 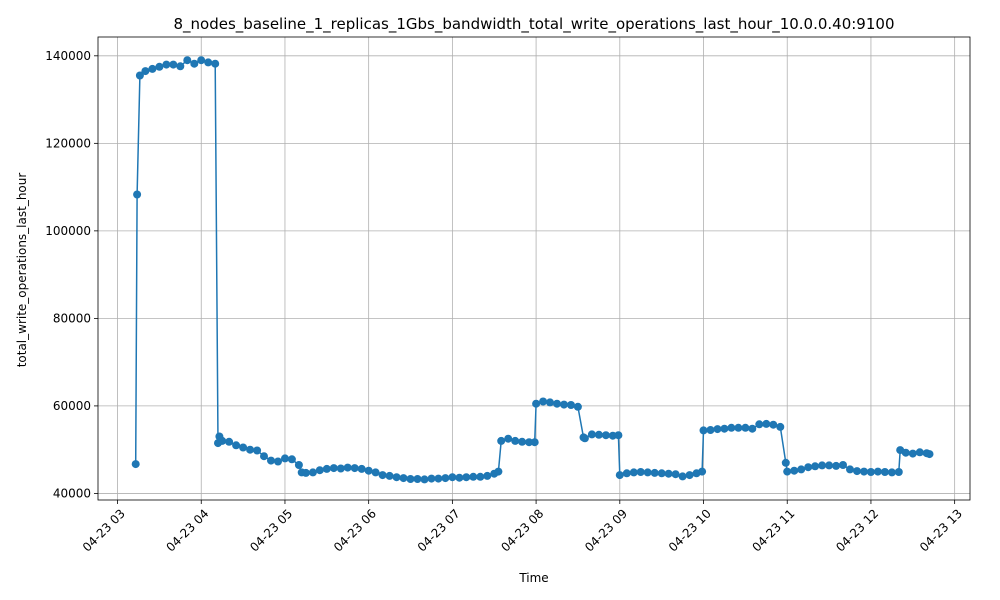 What do you see at coordinates (72, 318) in the screenshot?
I see `y-tick-label: 80000` at bounding box center [72, 318].